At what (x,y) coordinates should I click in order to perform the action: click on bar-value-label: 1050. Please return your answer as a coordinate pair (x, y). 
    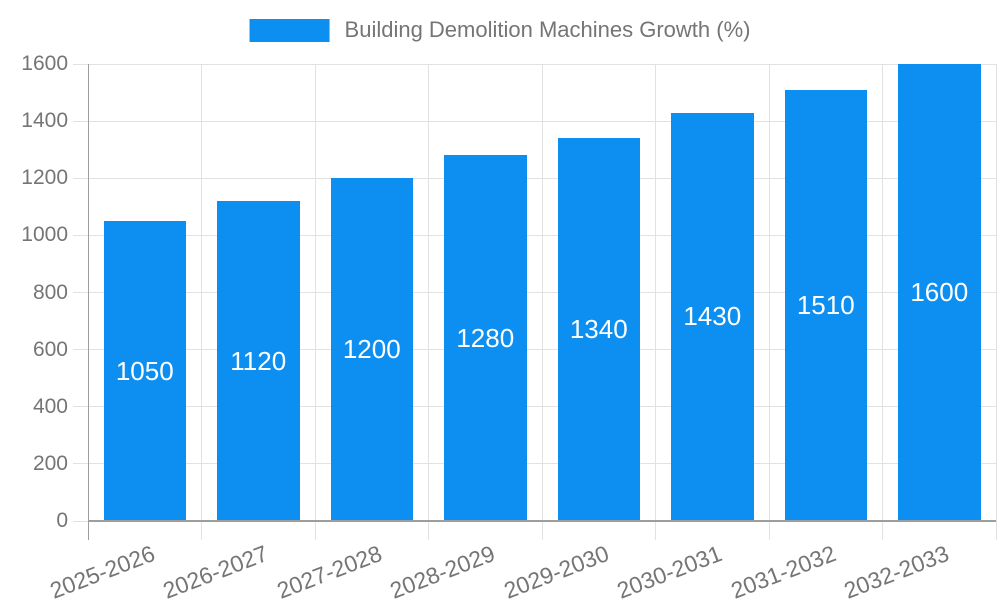
    Looking at the image, I should click on (144, 370).